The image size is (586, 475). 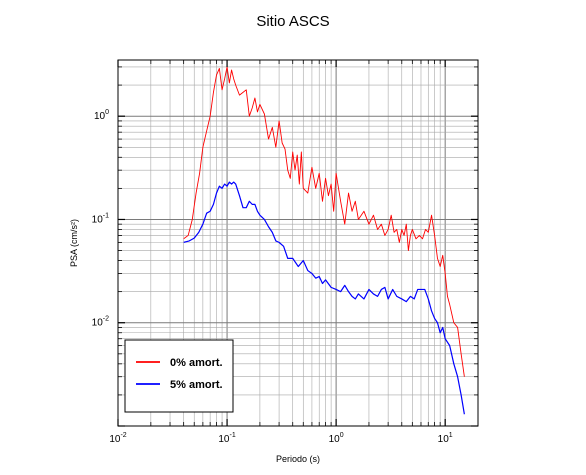 What do you see at coordinates (196, 385) in the screenshot?
I see `legend-label-1: 5% amort.` at bounding box center [196, 385].